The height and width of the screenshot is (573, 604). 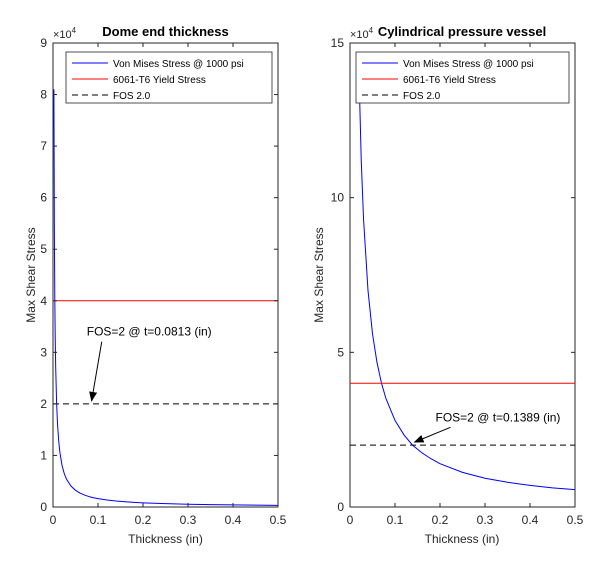 I want to click on y-tick-label: 10, so click(x=338, y=198).